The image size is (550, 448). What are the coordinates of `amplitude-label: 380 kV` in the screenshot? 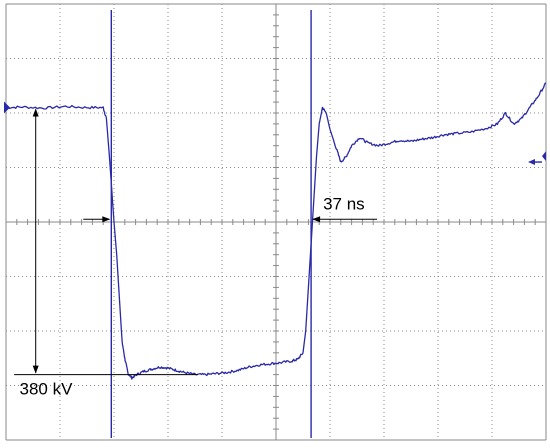 It's located at (47, 389).